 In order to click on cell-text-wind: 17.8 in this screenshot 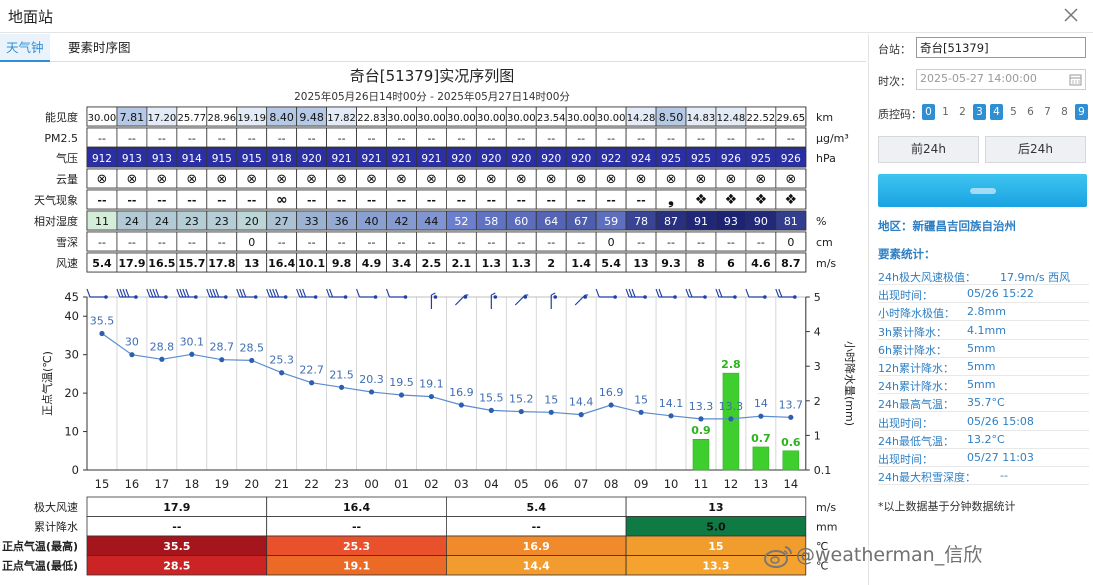, I will do `click(221, 263)`.